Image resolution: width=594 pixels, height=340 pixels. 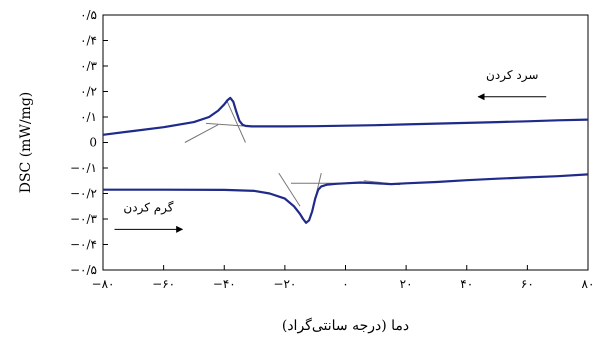 What do you see at coordinates (88, 15) in the screenshot?
I see `y-tick-label: ۰/۵` at bounding box center [88, 15].